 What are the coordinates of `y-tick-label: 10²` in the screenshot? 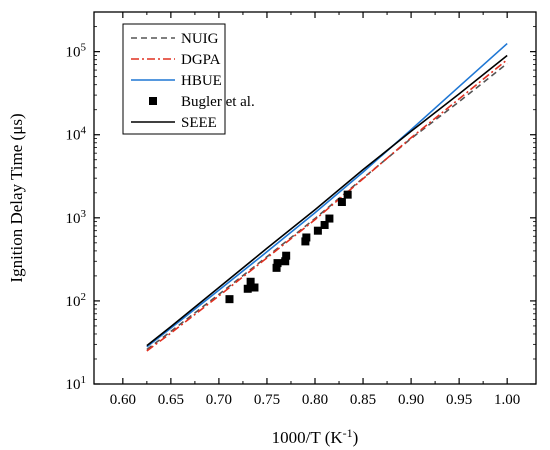 It's located at (76, 300).